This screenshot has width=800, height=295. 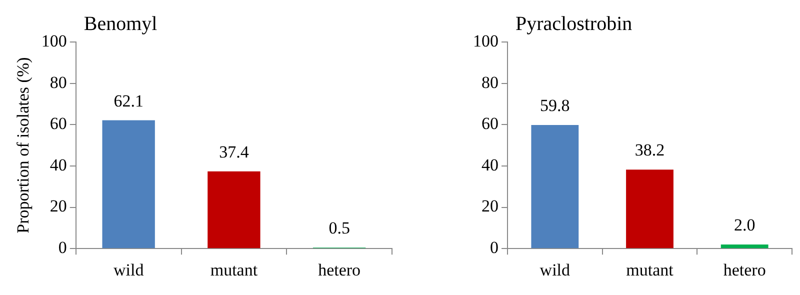 I want to click on data-label: 59.8, so click(x=555, y=106).